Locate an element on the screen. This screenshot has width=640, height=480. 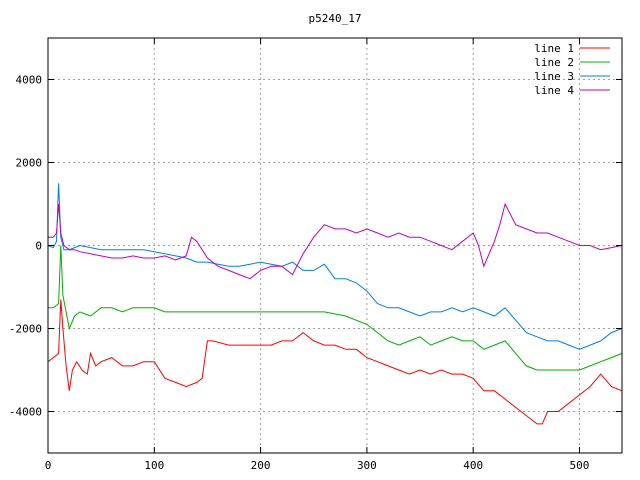
y-tick-label: -4000 is located at coordinates (25, 412).